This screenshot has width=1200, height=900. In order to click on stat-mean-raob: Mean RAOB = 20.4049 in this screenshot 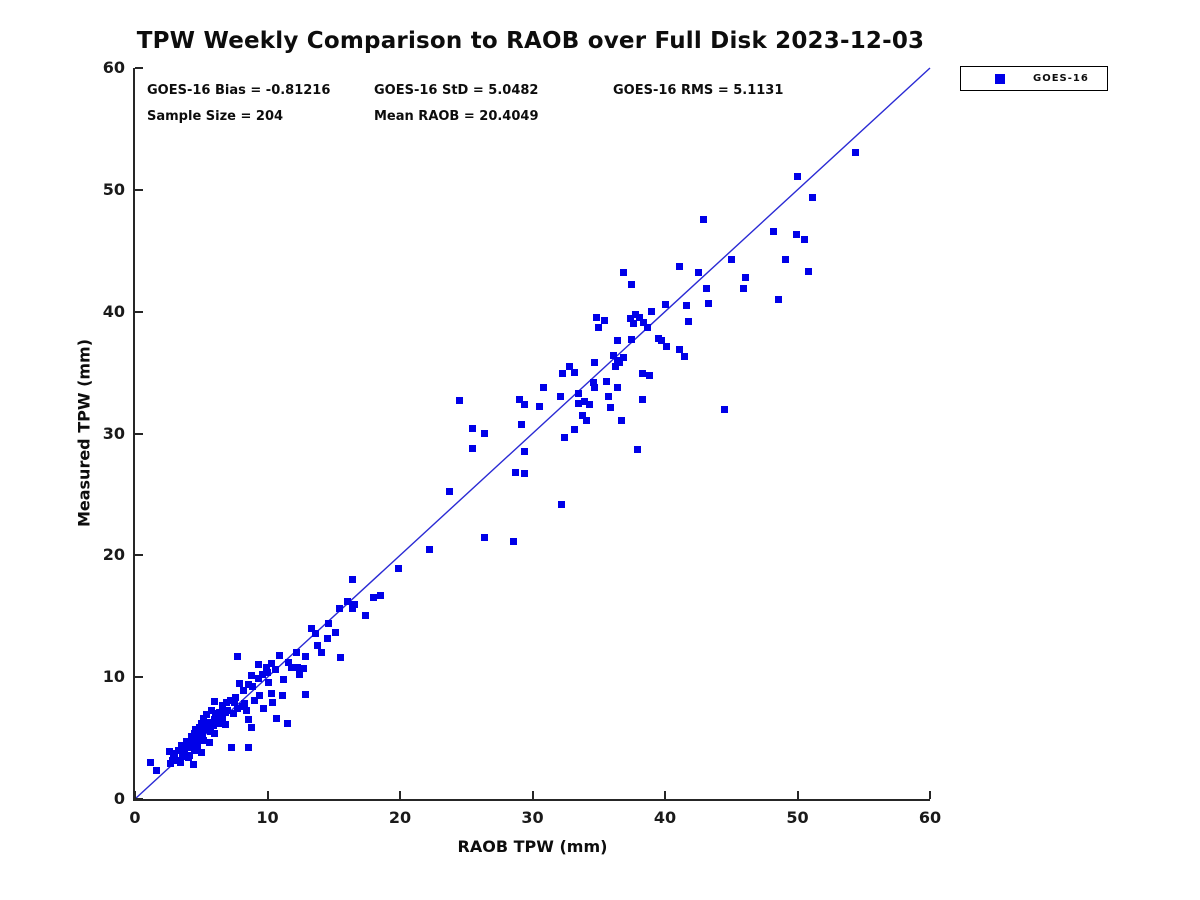, I will do `click(456, 116)`.